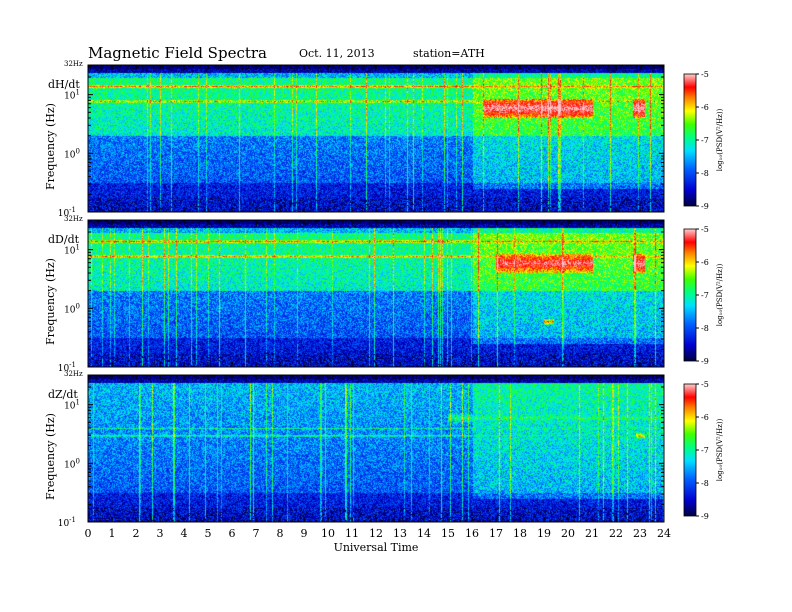 This screenshot has height=612, width=792. I want to click on x-tick-label: 3, so click(160, 533).